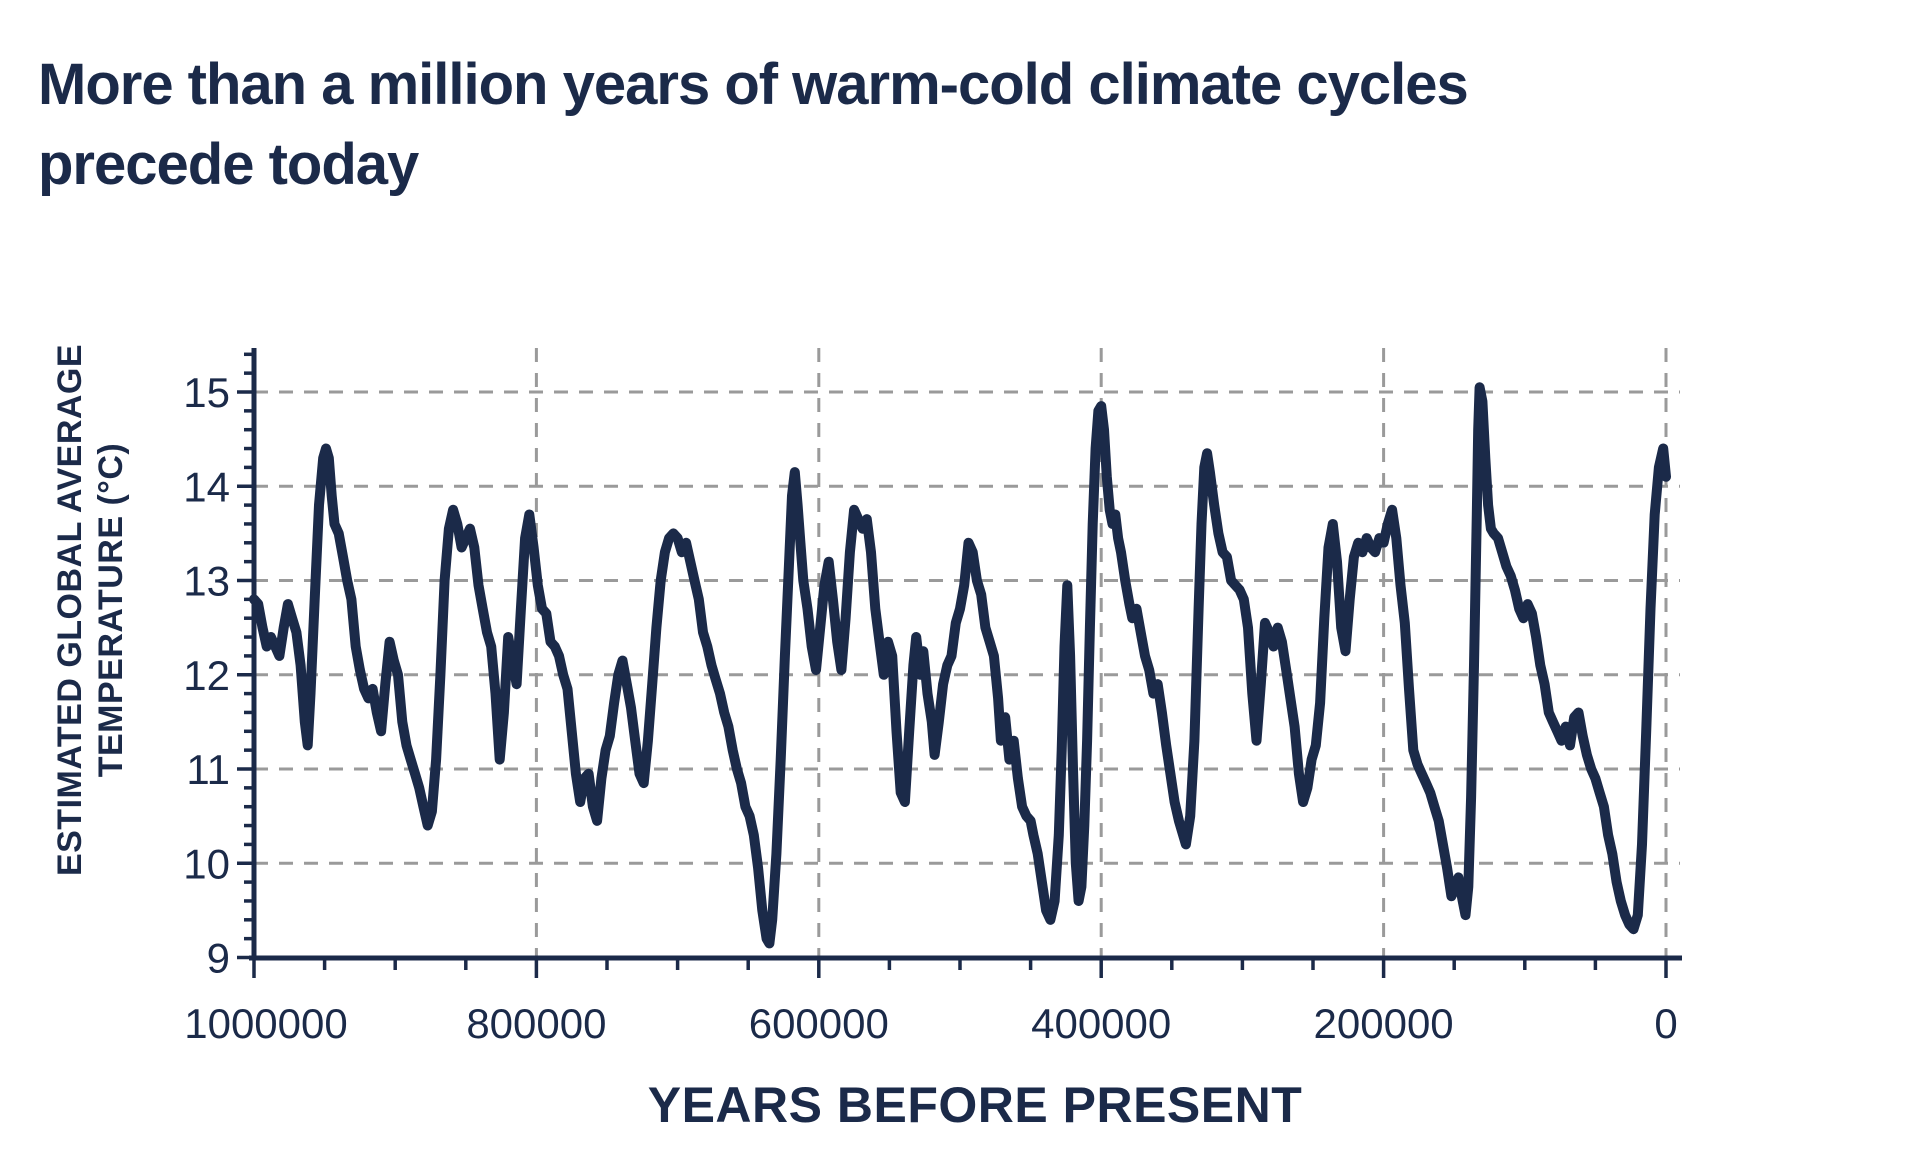  I want to click on y-tick-label: 11, so click(208, 769).